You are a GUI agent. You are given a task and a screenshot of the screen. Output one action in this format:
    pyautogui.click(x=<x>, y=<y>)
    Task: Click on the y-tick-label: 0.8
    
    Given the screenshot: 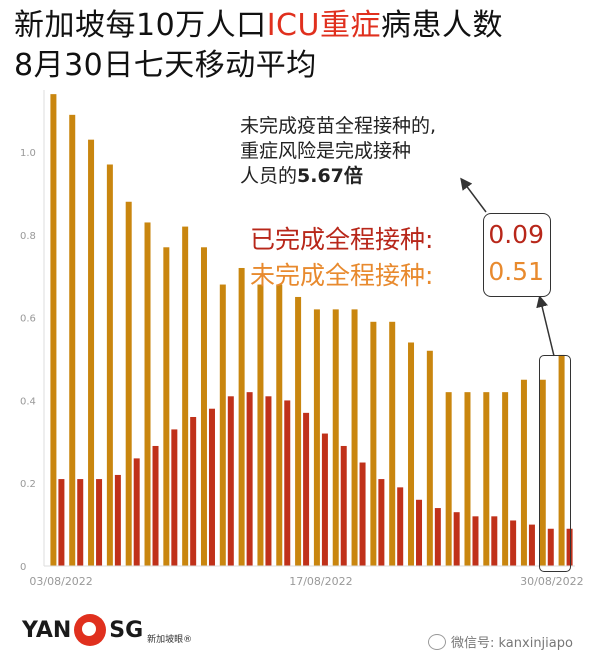 What is the action you would take?
    pyautogui.click(x=28, y=236)
    